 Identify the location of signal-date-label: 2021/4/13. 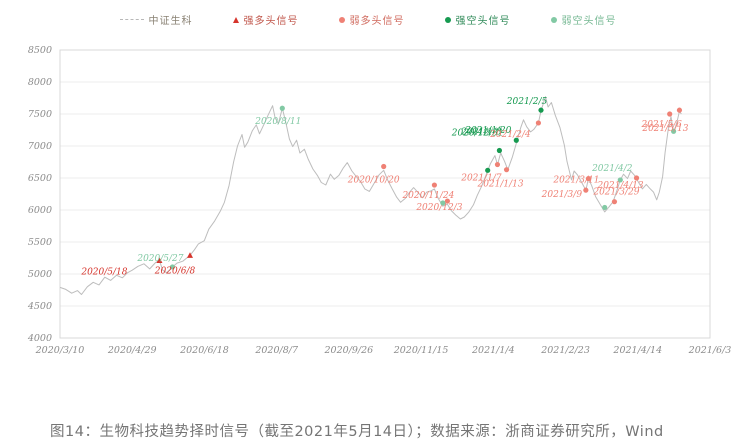
(619, 186).